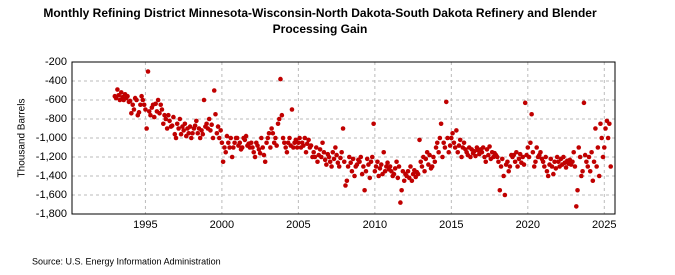  Describe the element at coordinates (375, 225) in the screenshot. I see `x-tick-label: 2010` at that location.